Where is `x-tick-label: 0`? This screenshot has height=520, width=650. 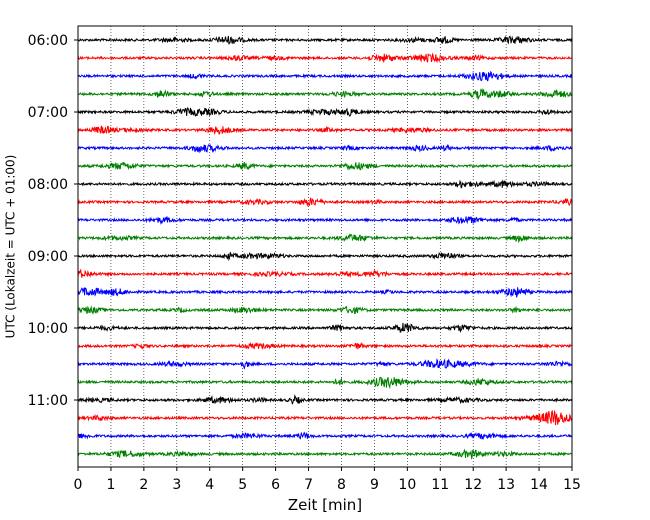
x-tick-label: 0 is located at coordinates (78, 485).